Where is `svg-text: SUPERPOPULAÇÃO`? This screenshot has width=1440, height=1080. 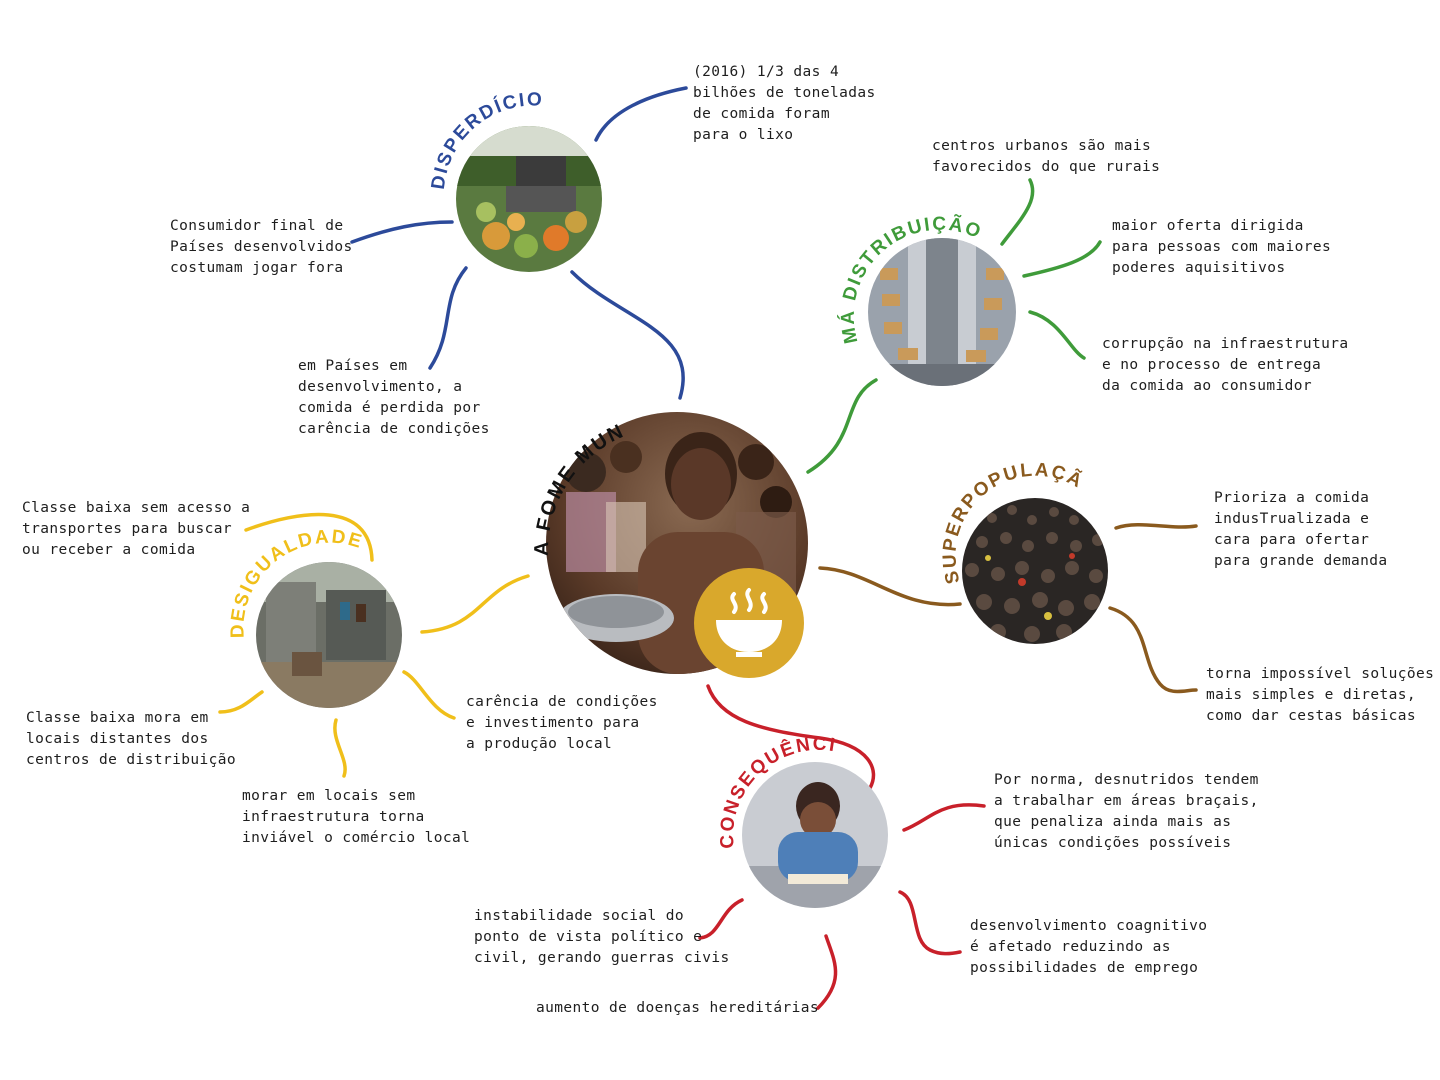 svg-text: SUPERPOPULAÇÃO is located at coordinates (1002, 519).